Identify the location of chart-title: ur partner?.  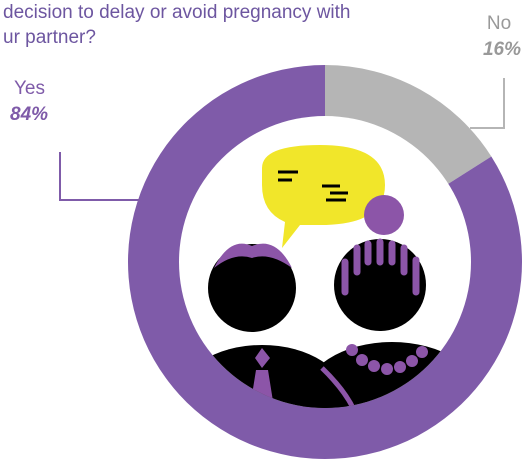
(49, 37).